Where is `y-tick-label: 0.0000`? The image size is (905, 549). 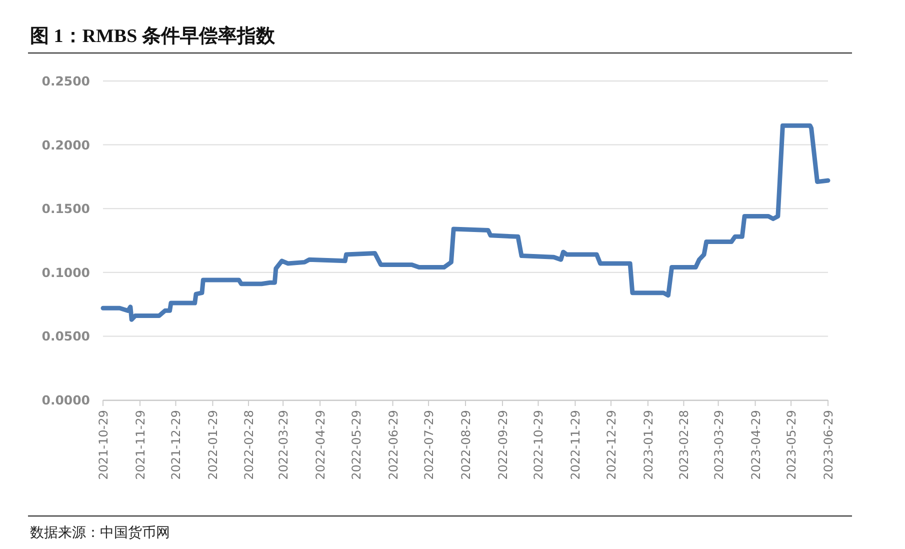 y-tick-label: 0.0000 is located at coordinates (66, 400).